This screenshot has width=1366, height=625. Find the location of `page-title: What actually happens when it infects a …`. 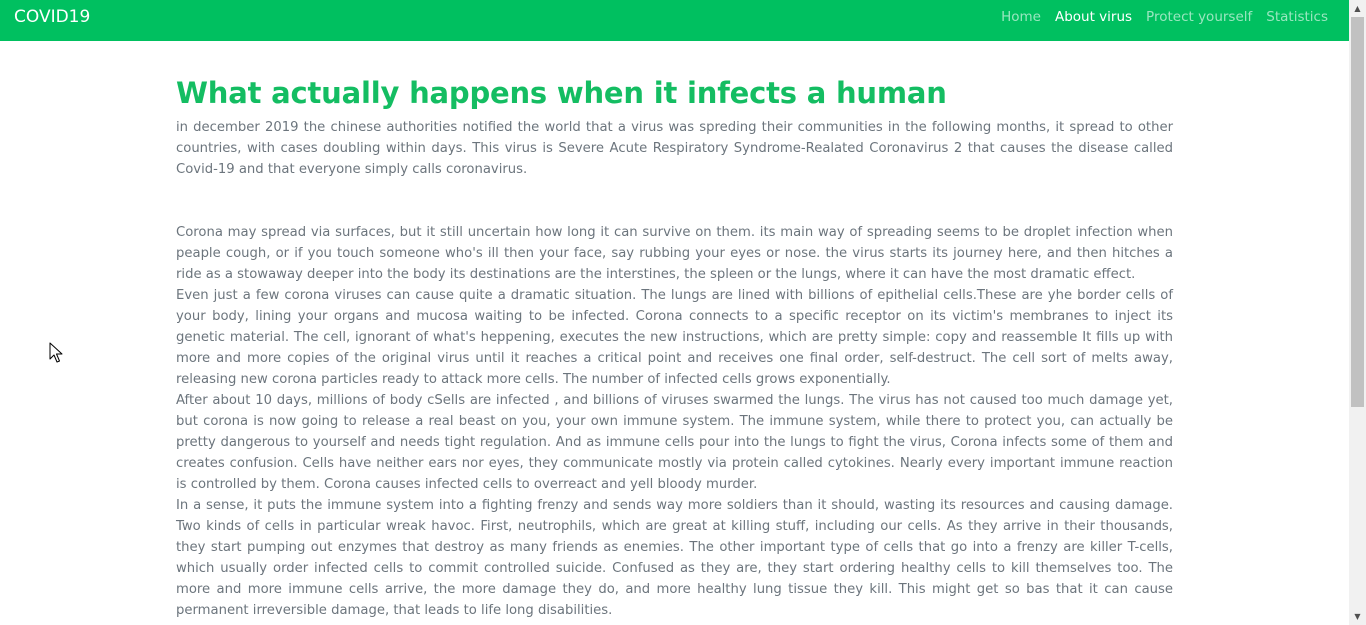

page-title: What actually happens when it infects a … is located at coordinates (561, 93).